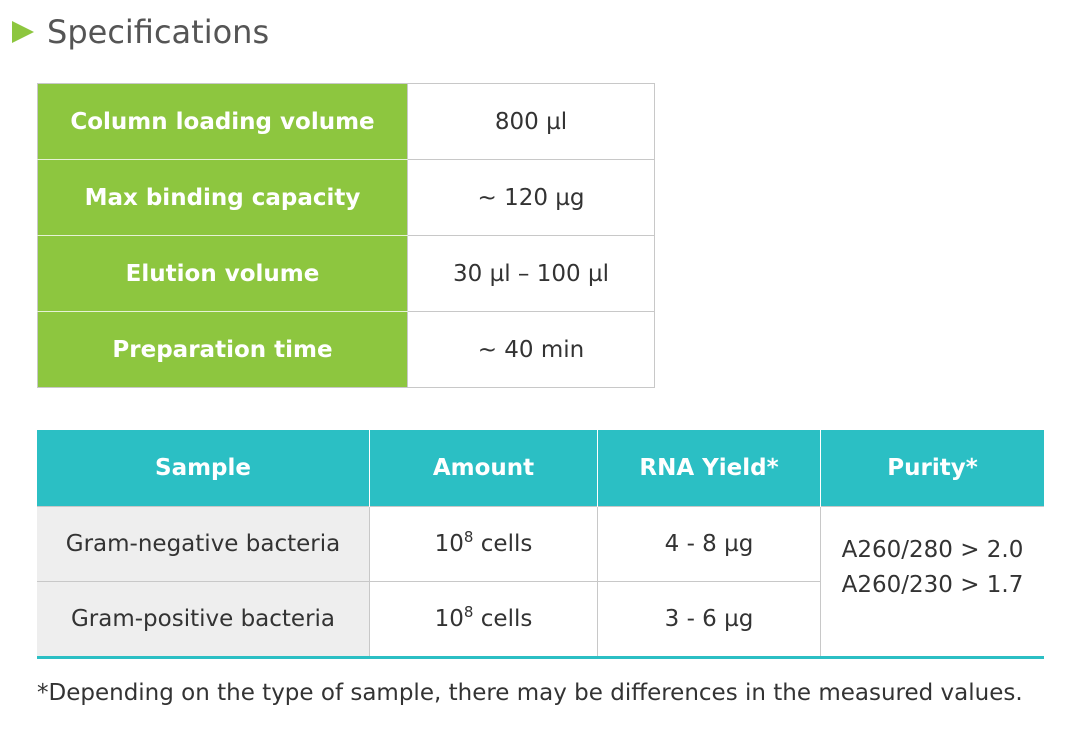  Describe the element at coordinates (709, 619) in the screenshot. I see `yield-cell: 3 - 6 µg` at that location.